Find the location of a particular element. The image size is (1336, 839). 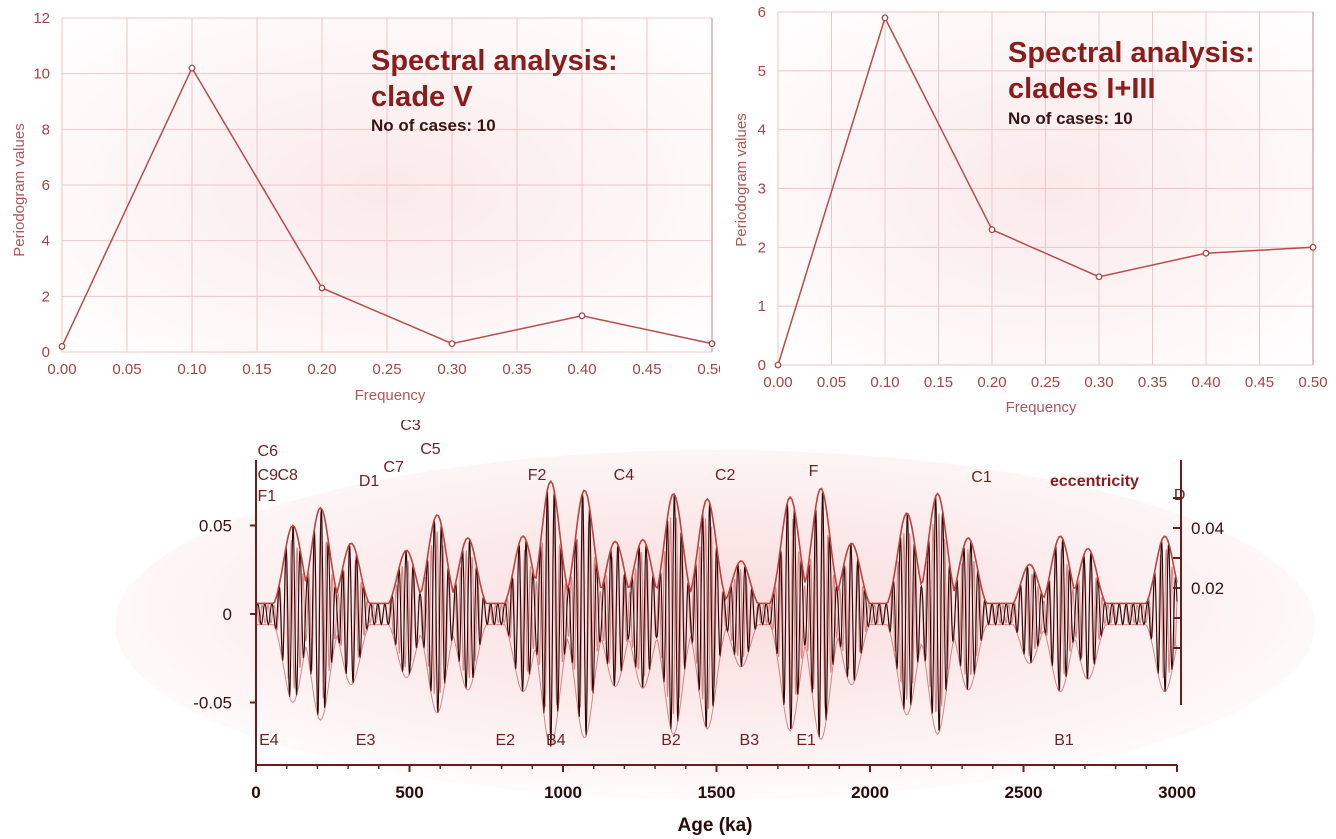

chart-title-line2: clade V is located at coordinates (422, 97).